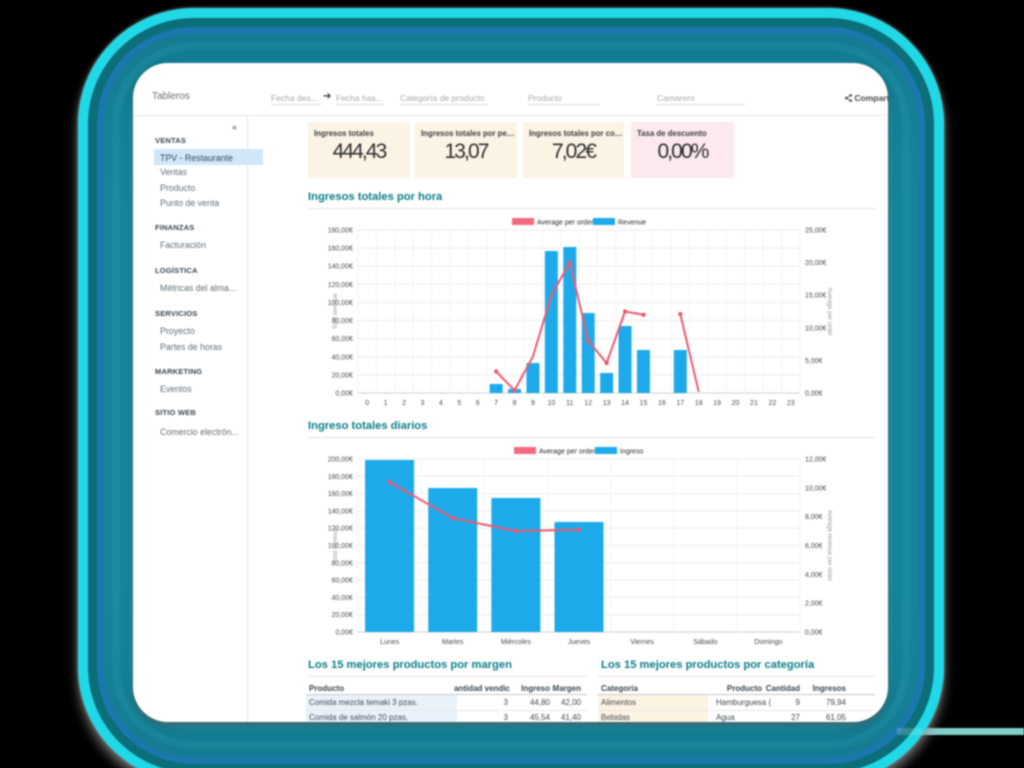 The width and height of the screenshot is (1024, 768). What do you see at coordinates (632, 223) in the screenshot?
I see `svg-text: Revenue` at bounding box center [632, 223].